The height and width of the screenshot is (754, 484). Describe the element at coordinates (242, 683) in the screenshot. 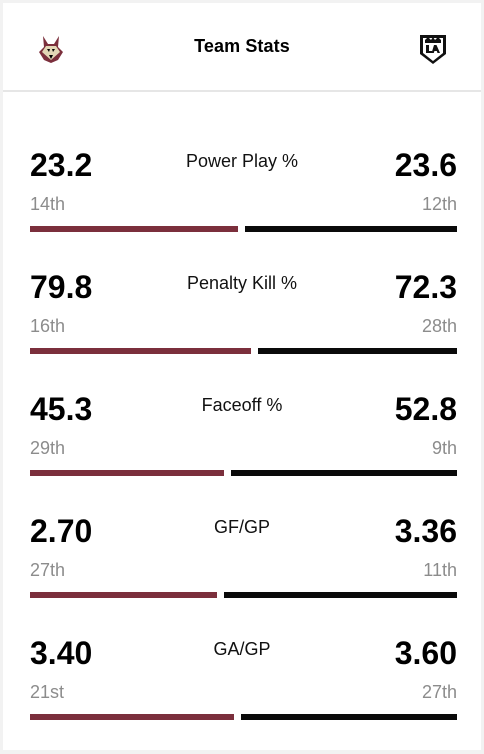

I see `stat-row: 3.40 GA/GP 3.60 21st 27th` at that location.